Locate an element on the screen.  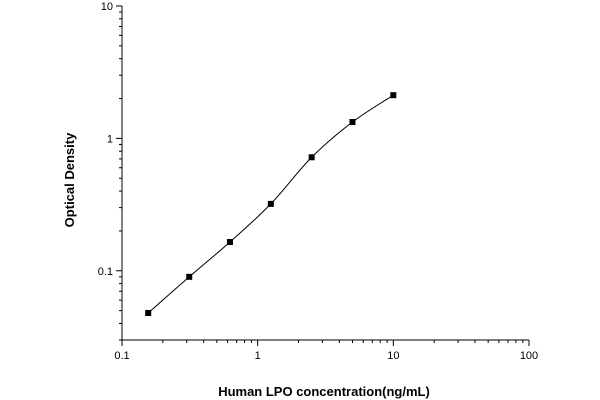
y-tick-label: 10 is located at coordinates (107, 7).